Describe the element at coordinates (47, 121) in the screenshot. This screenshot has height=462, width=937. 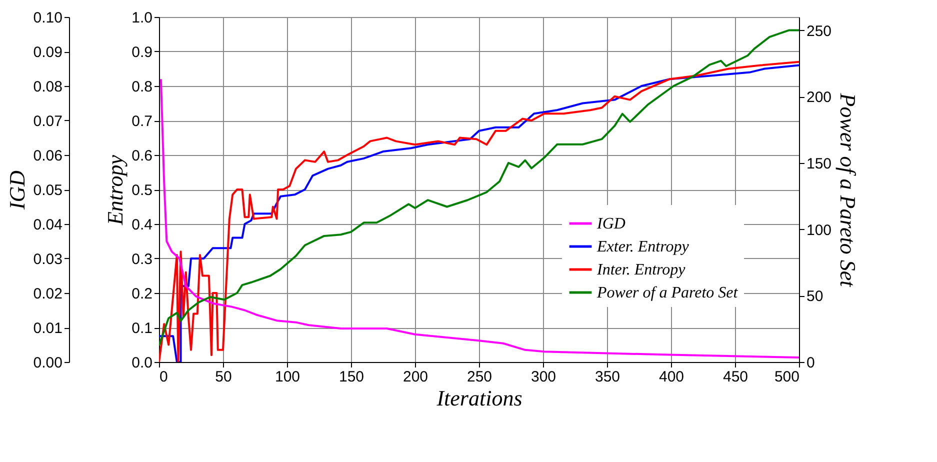
I see `y3-tick-label: 0.07` at that location.